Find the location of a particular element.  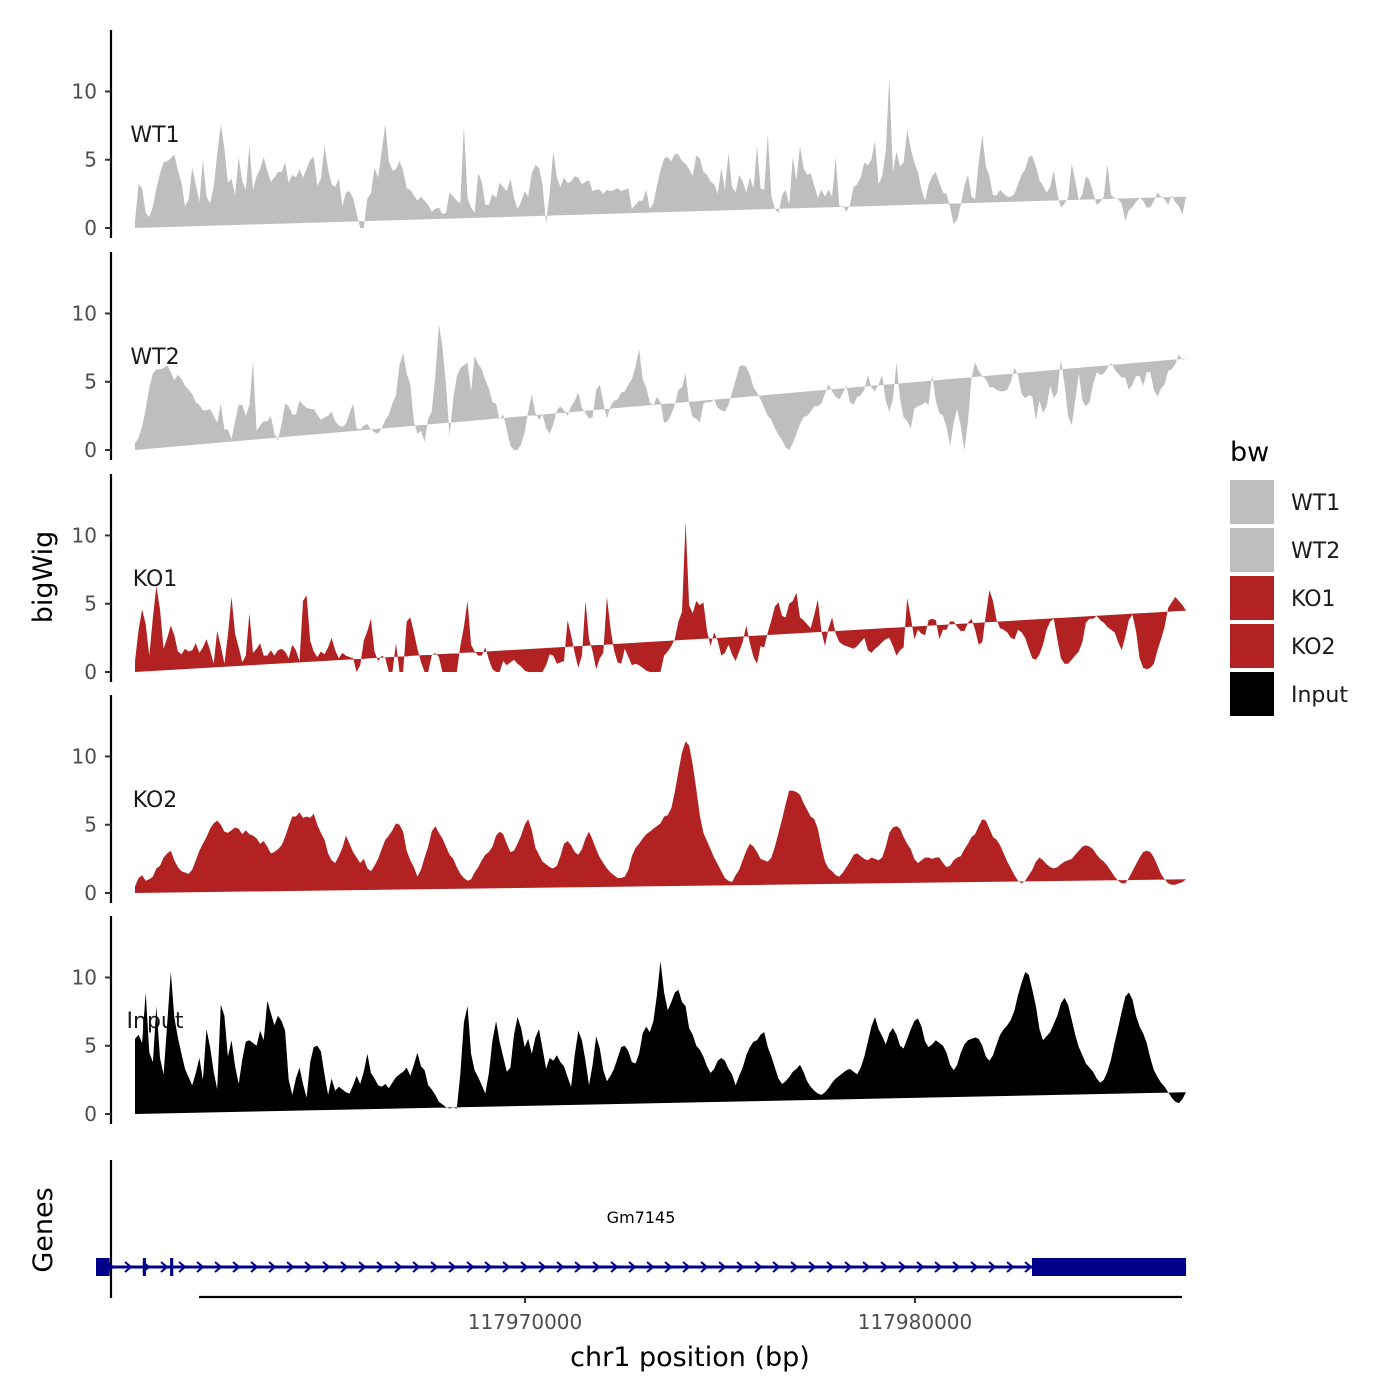

x-tick-label: 117980000 is located at coordinates (915, 1322).